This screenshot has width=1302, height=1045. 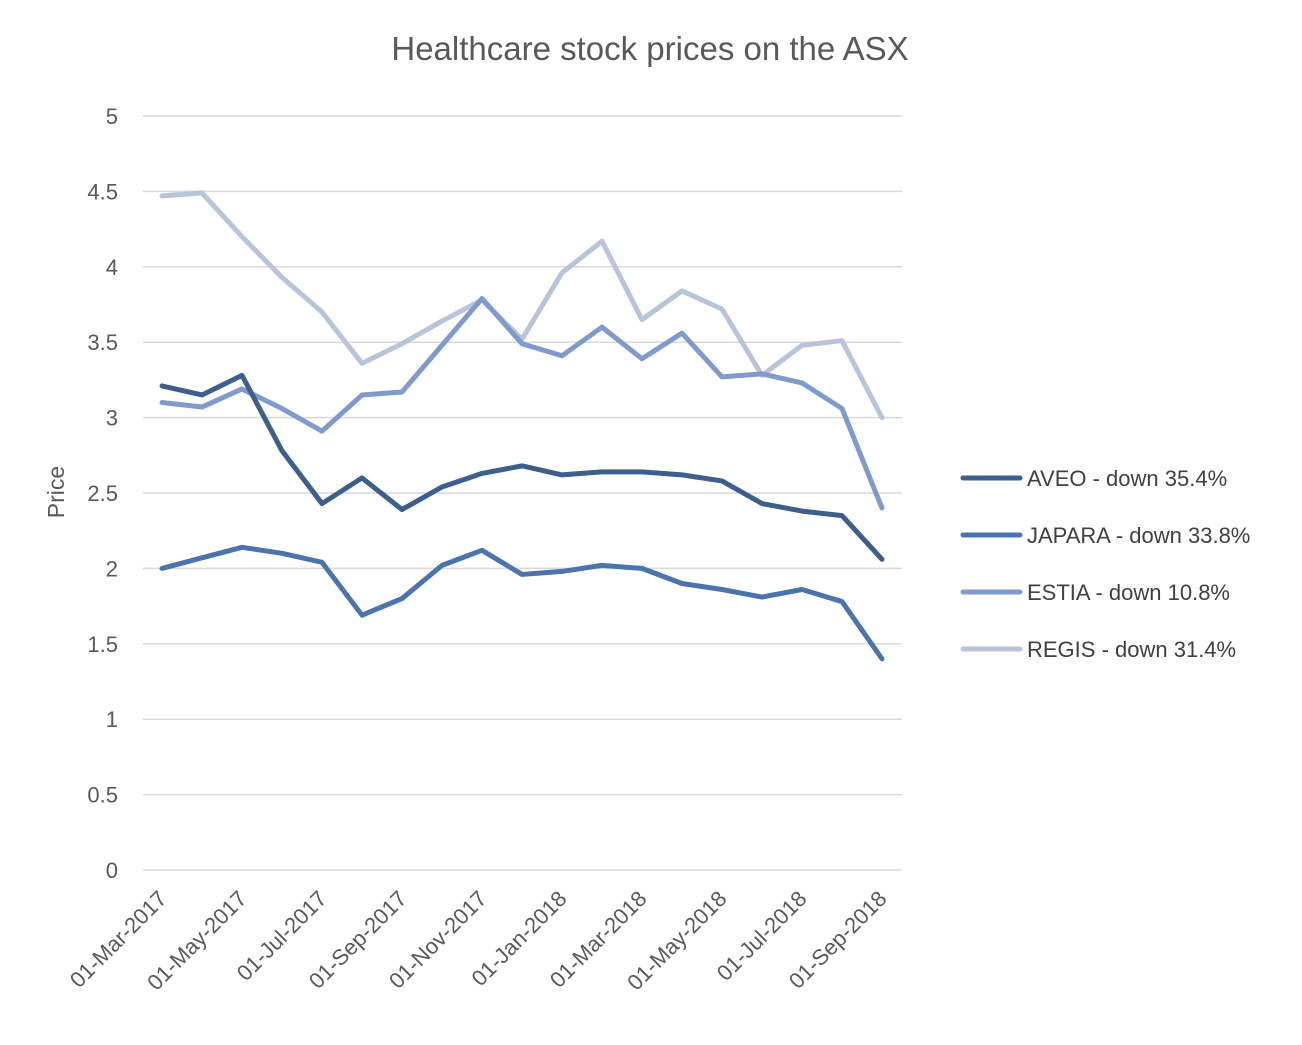 What do you see at coordinates (1128, 592) in the screenshot?
I see `legend-label: ESTIA - down 10.8%` at bounding box center [1128, 592].